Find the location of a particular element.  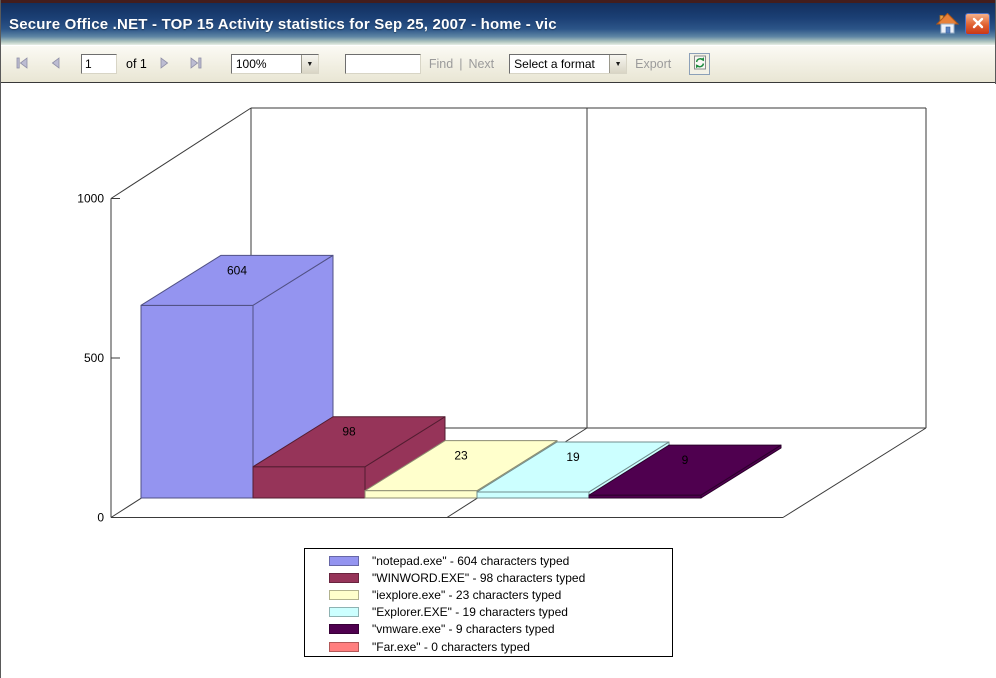

next-page-button is located at coordinates (164, 64).